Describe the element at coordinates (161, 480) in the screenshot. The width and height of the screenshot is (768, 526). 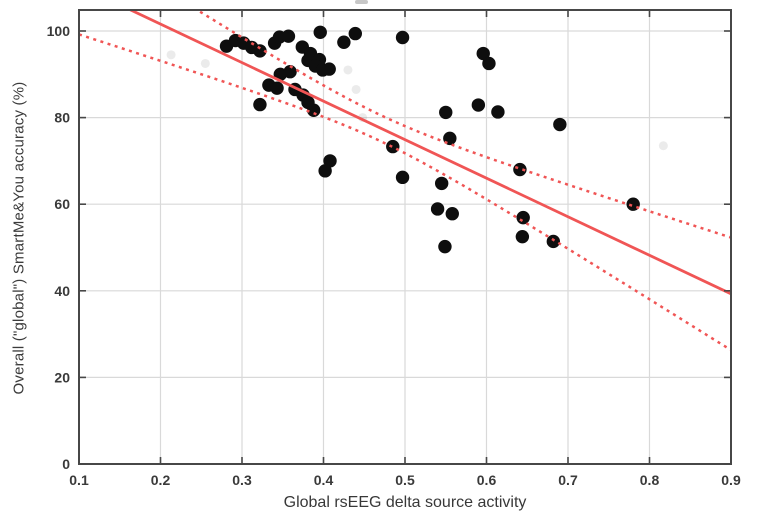
I see `x-tick-label: 0.2` at that location.